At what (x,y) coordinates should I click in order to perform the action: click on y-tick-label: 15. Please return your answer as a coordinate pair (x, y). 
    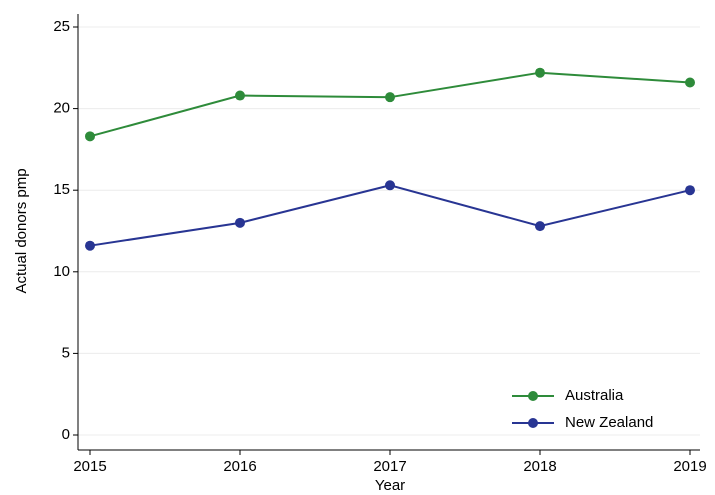
    Looking at the image, I should click on (61, 189).